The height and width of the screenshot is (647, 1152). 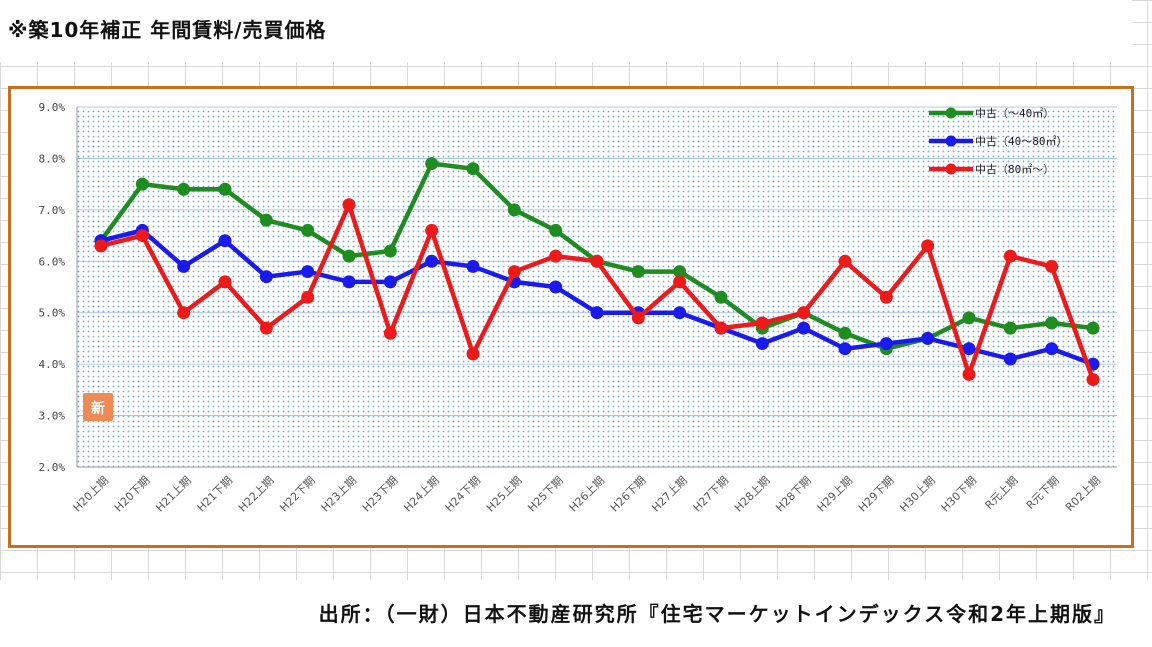 I want to click on y-tick-label: 8.0%, so click(x=52, y=158).